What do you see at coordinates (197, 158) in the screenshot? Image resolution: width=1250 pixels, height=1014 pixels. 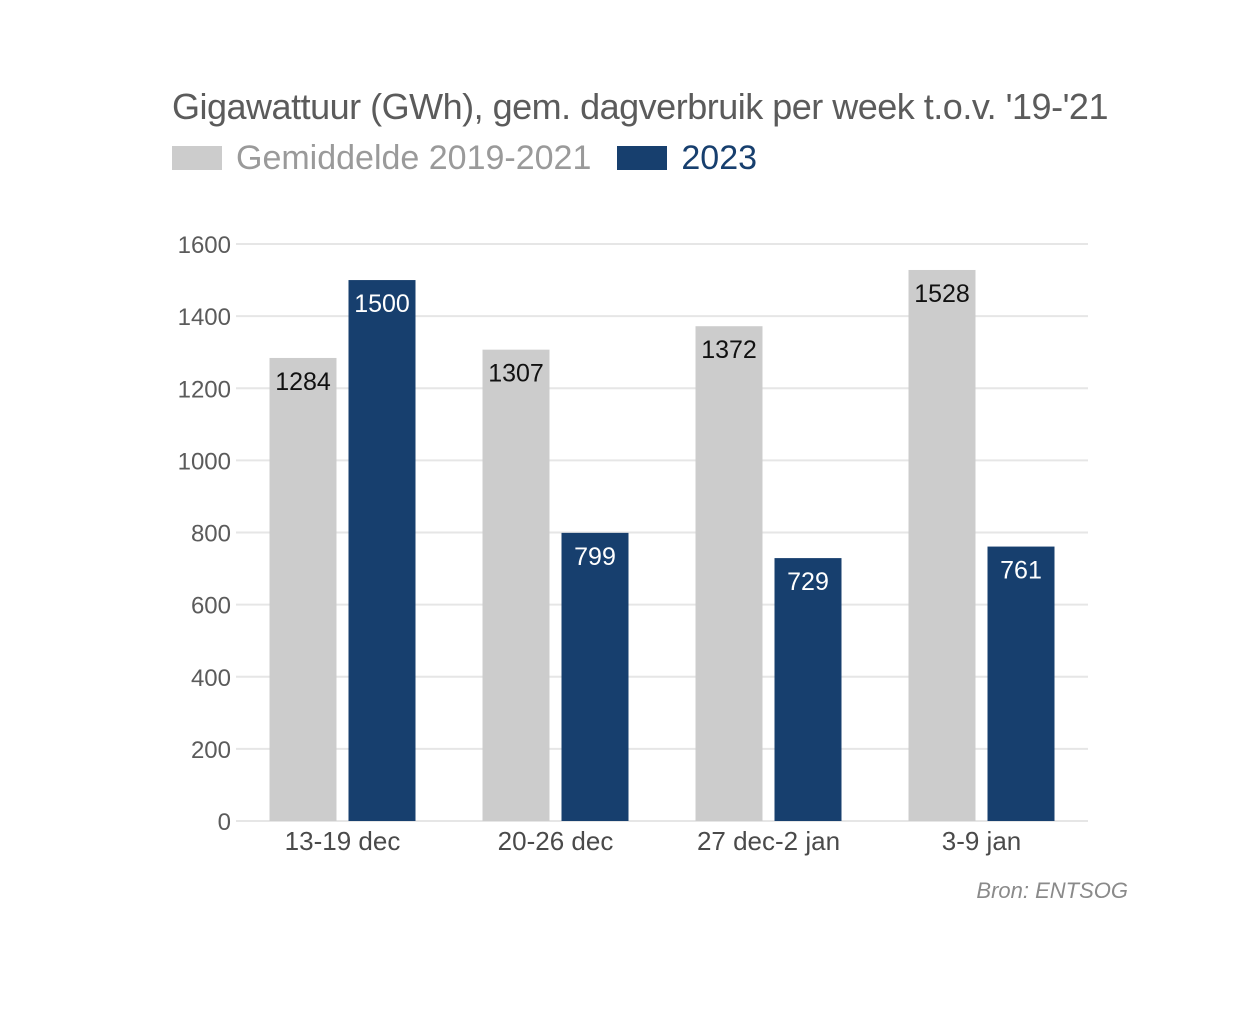 I see `legend-swatch-average` at bounding box center [197, 158].